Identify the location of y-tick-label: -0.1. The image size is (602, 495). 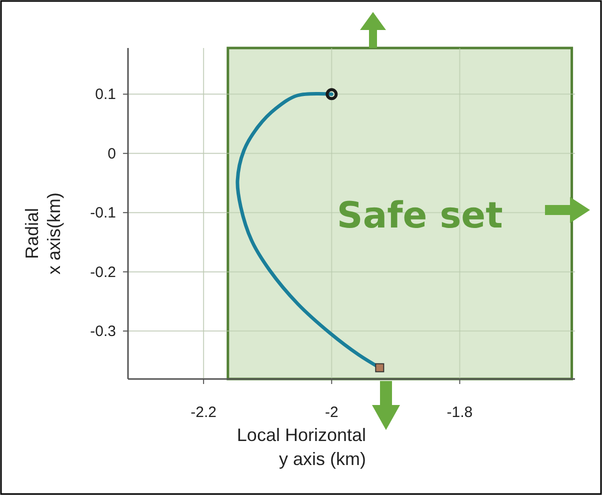
(103, 213).